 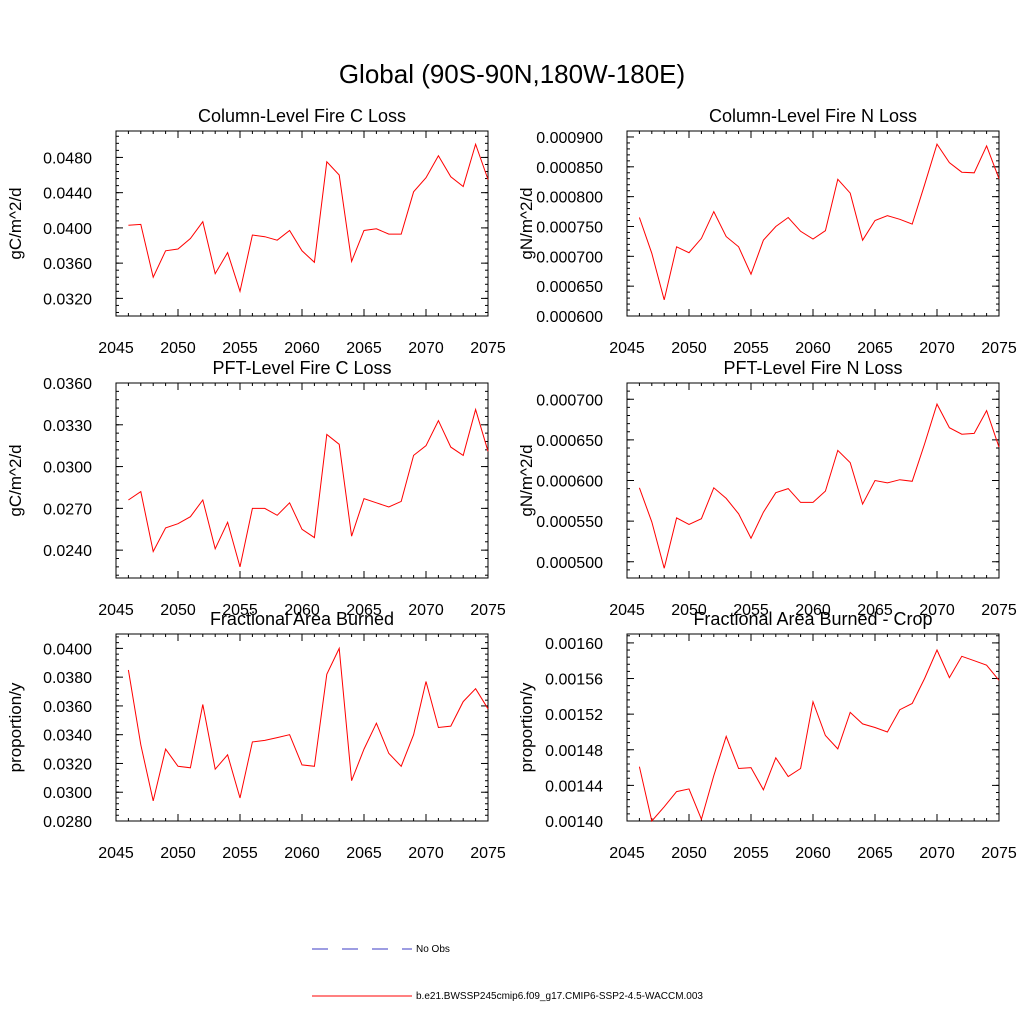 I want to click on y-tick-label: 0.00144, so click(x=574, y=786).